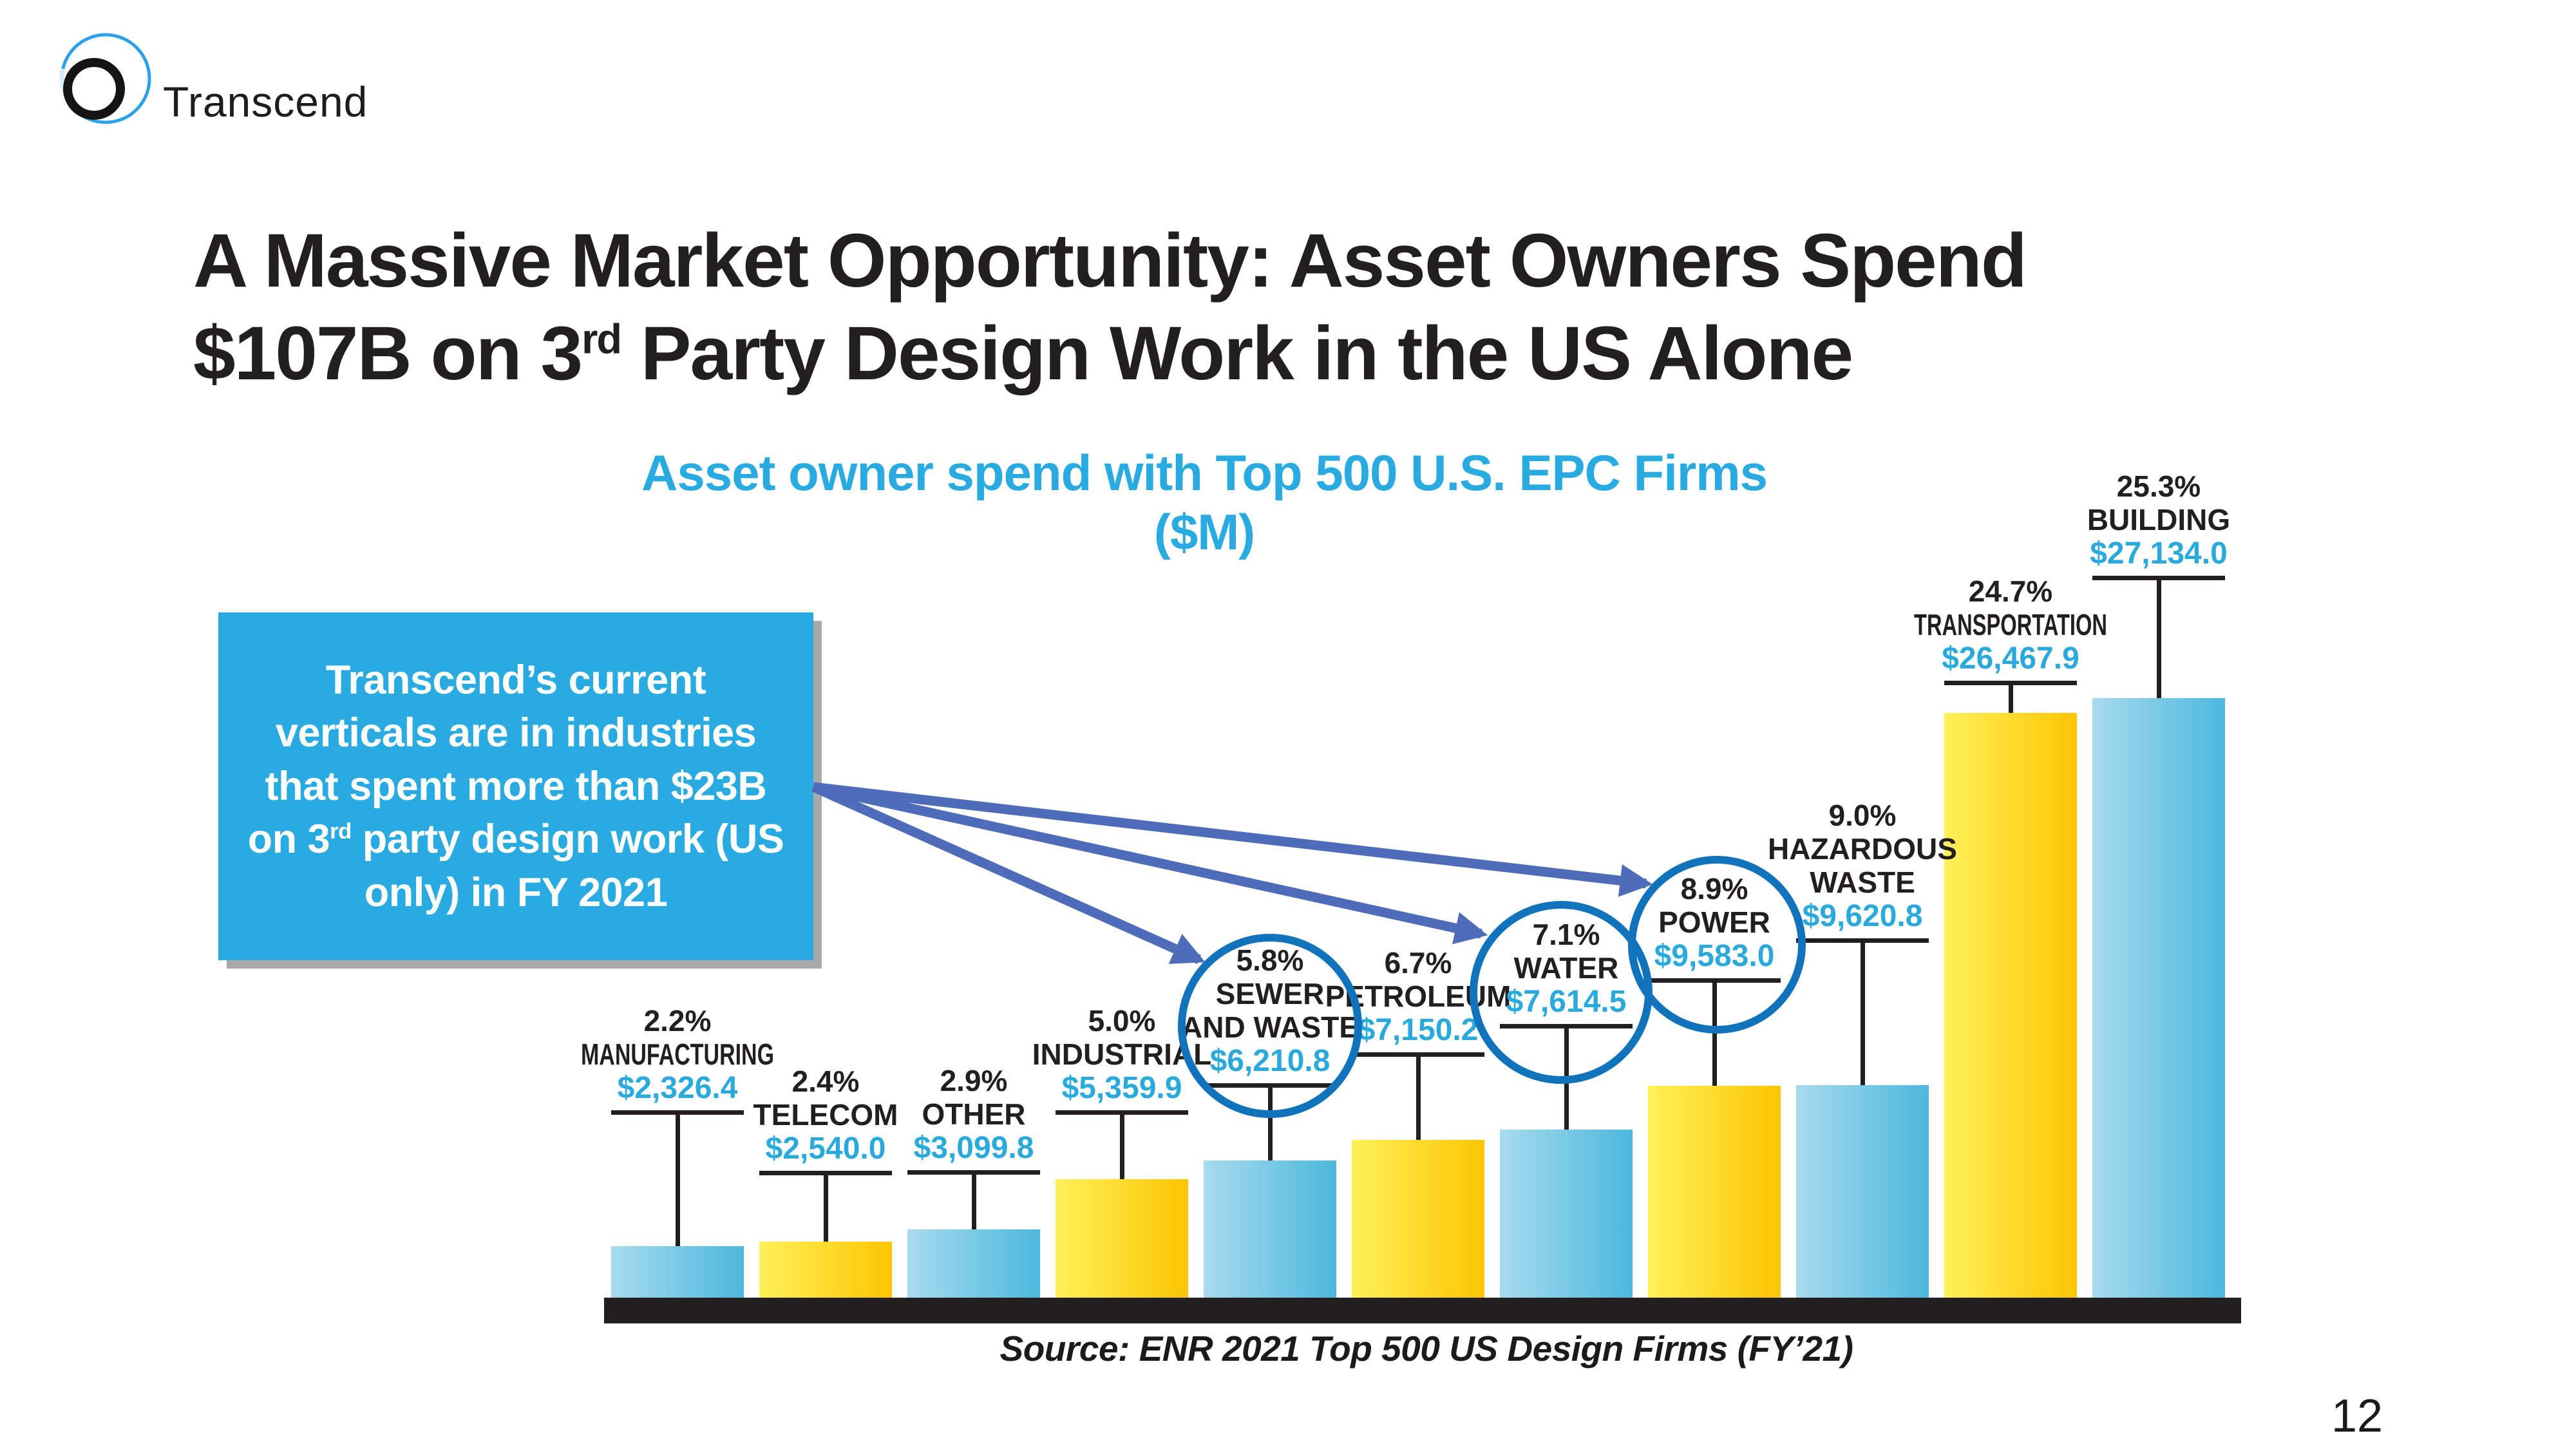 This screenshot has width=2576, height=1449. What do you see at coordinates (2357, 1416) in the screenshot?
I see `page-number: 12` at bounding box center [2357, 1416].